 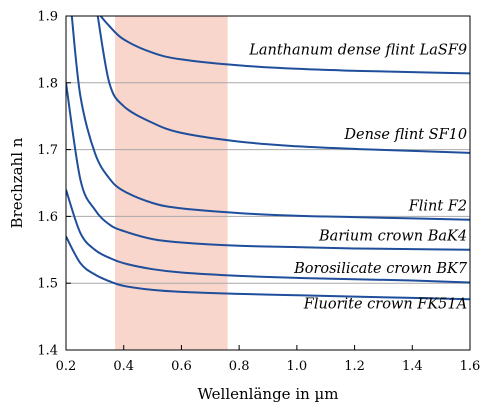 I want to click on x-tick-label: 0.6, so click(x=181, y=366).